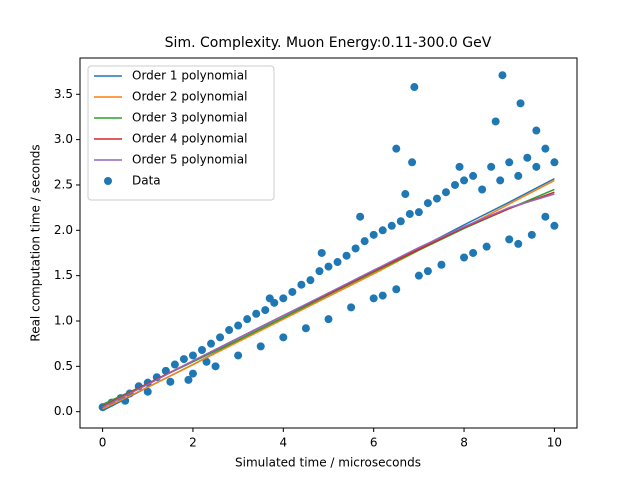  What do you see at coordinates (63, 184) in the screenshot?
I see `y-tick-label: 2.5` at bounding box center [63, 184].